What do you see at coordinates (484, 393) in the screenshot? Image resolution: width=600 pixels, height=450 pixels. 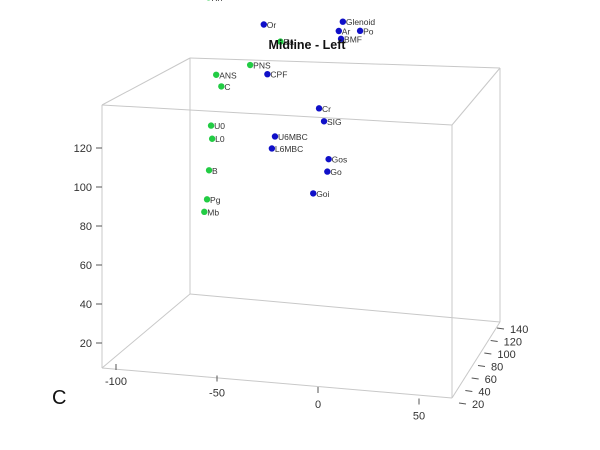 I see `y-tick-label: 40` at bounding box center [484, 393].